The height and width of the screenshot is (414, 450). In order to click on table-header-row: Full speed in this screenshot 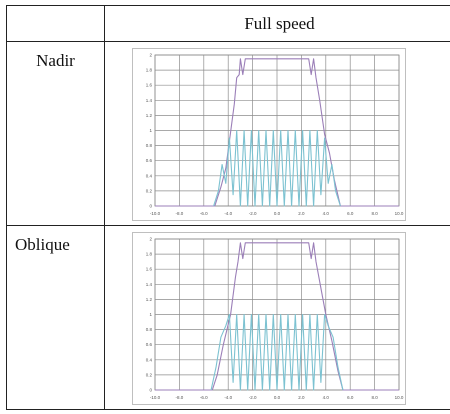, I will do `click(228, 23)`.